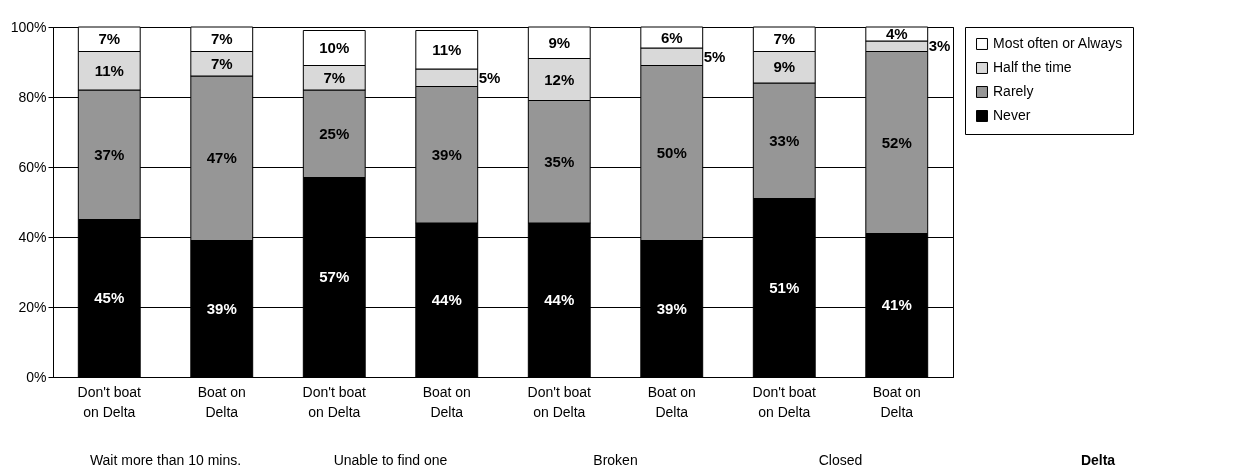  What do you see at coordinates (939, 46) in the screenshot?
I see `data-label: 3%` at bounding box center [939, 46].